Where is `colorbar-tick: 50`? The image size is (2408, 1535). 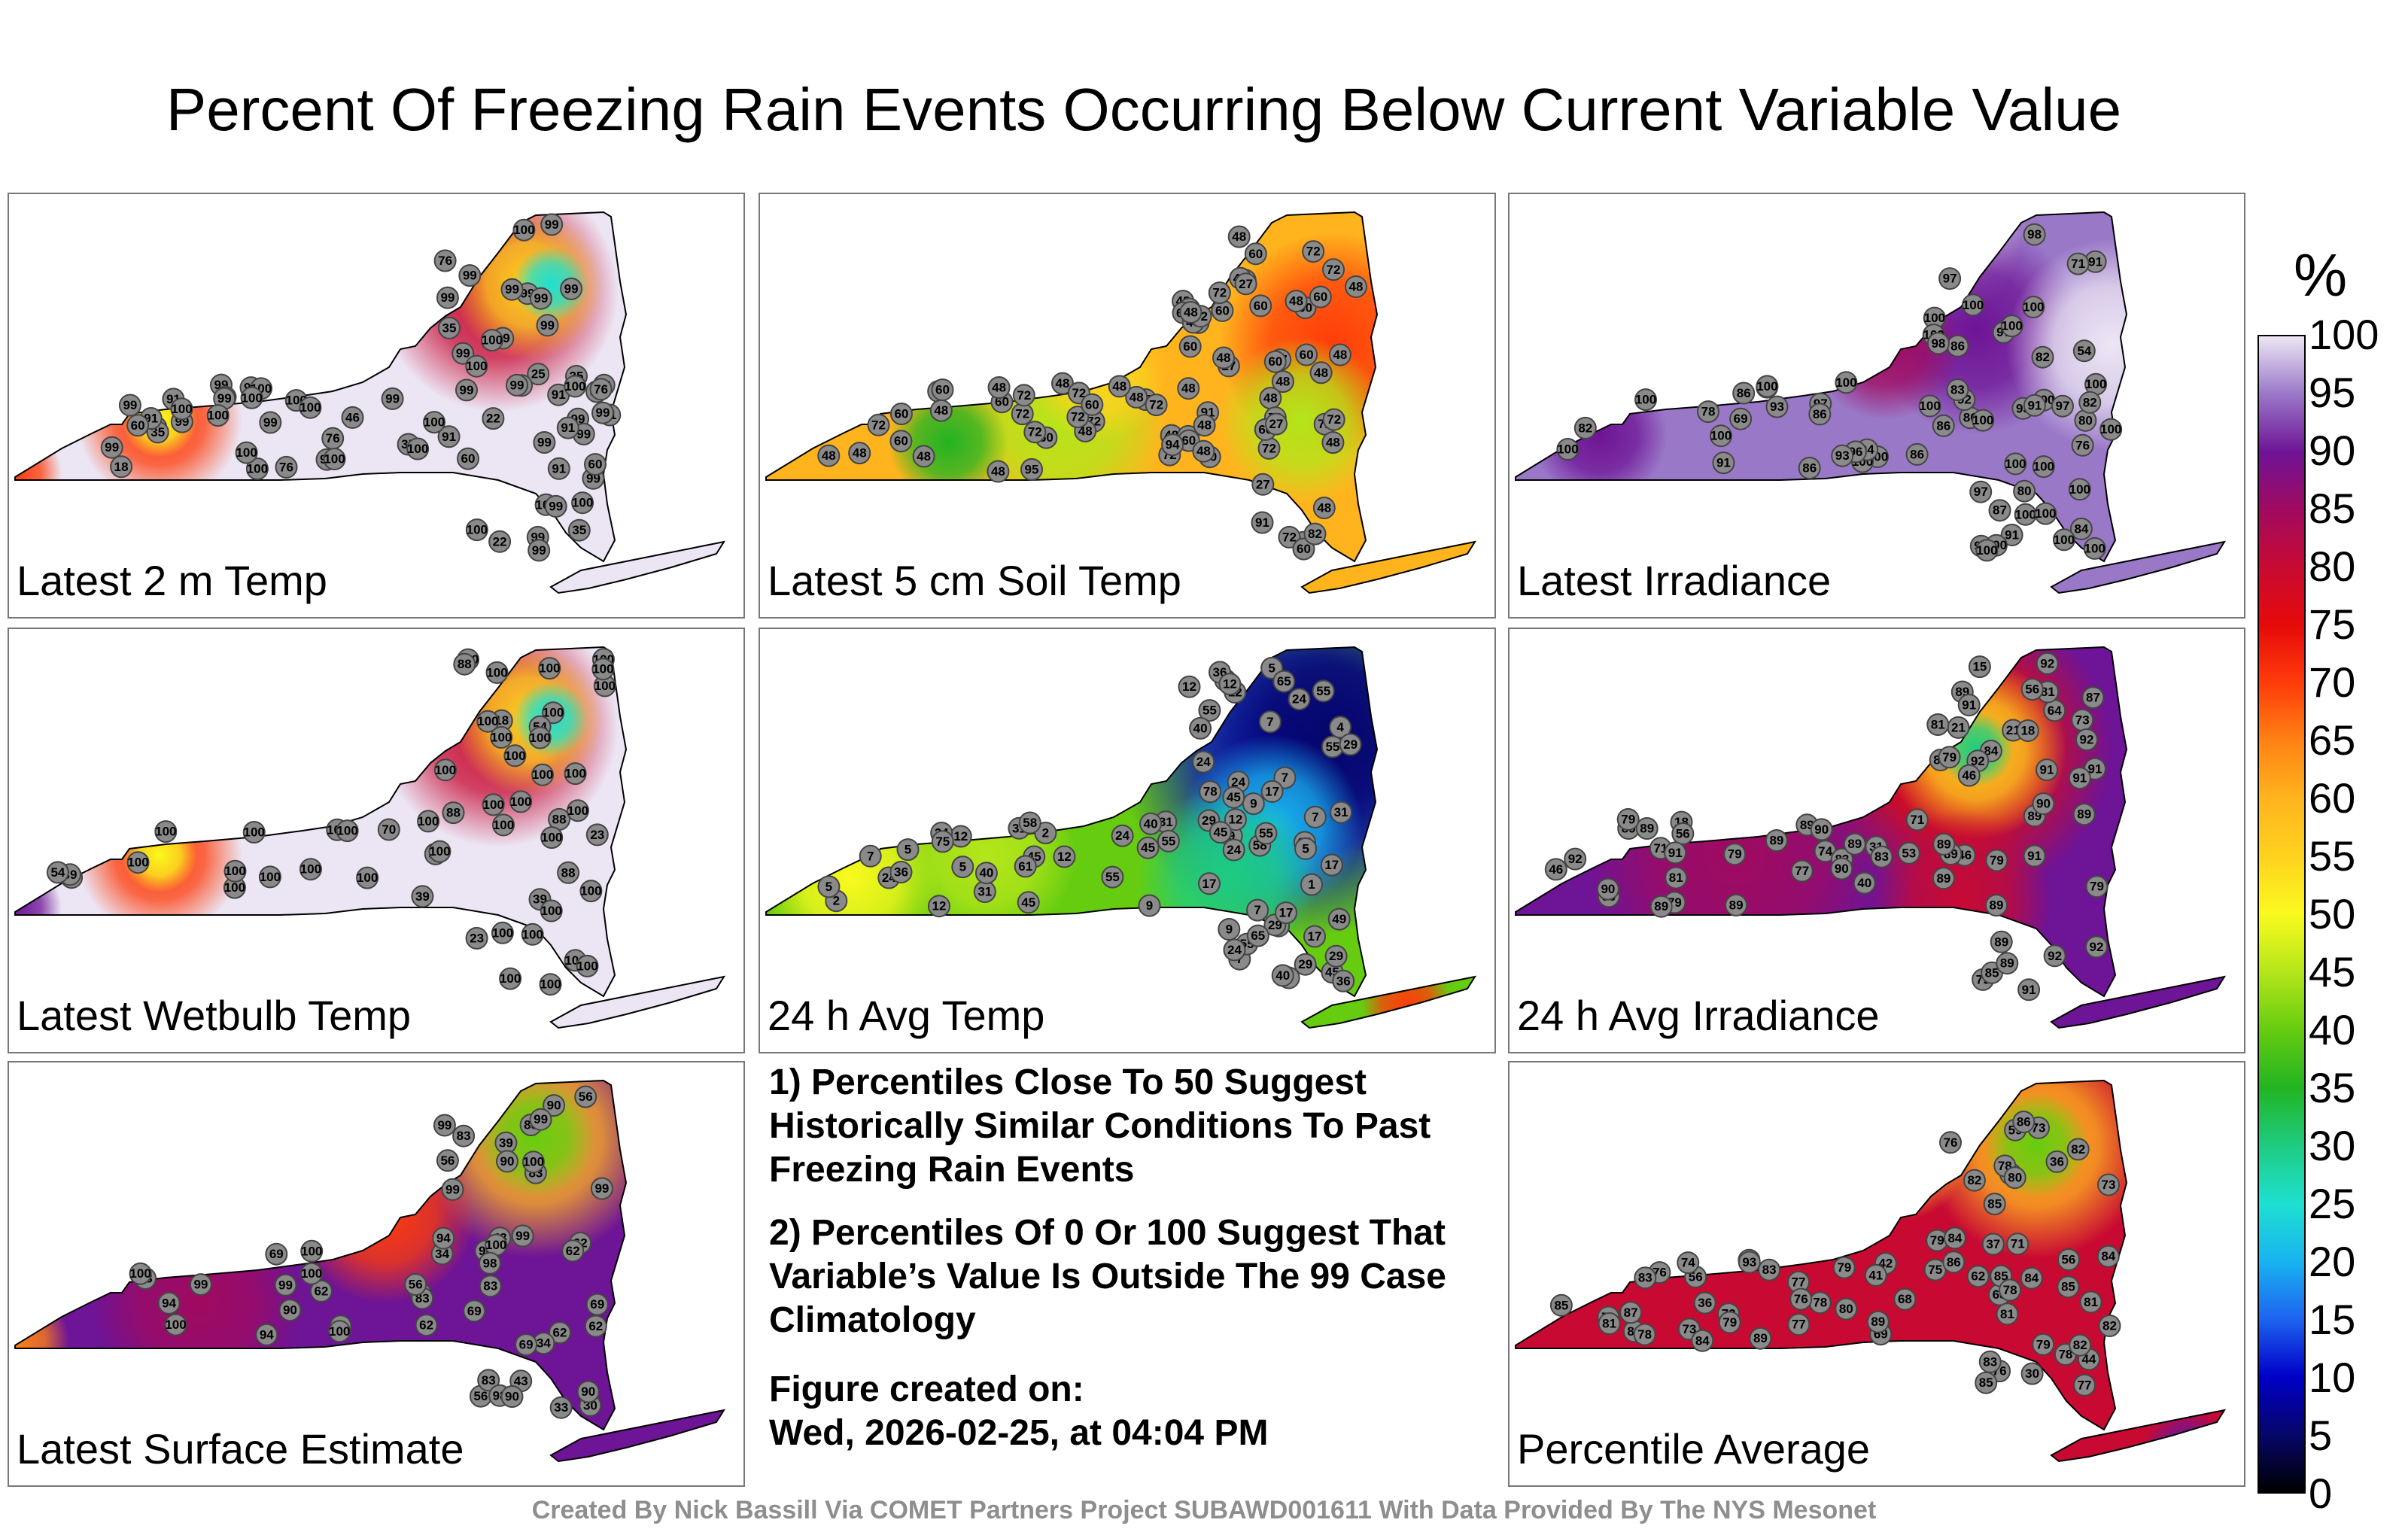
colorbar-tick: 50 is located at coordinates (2332, 914).